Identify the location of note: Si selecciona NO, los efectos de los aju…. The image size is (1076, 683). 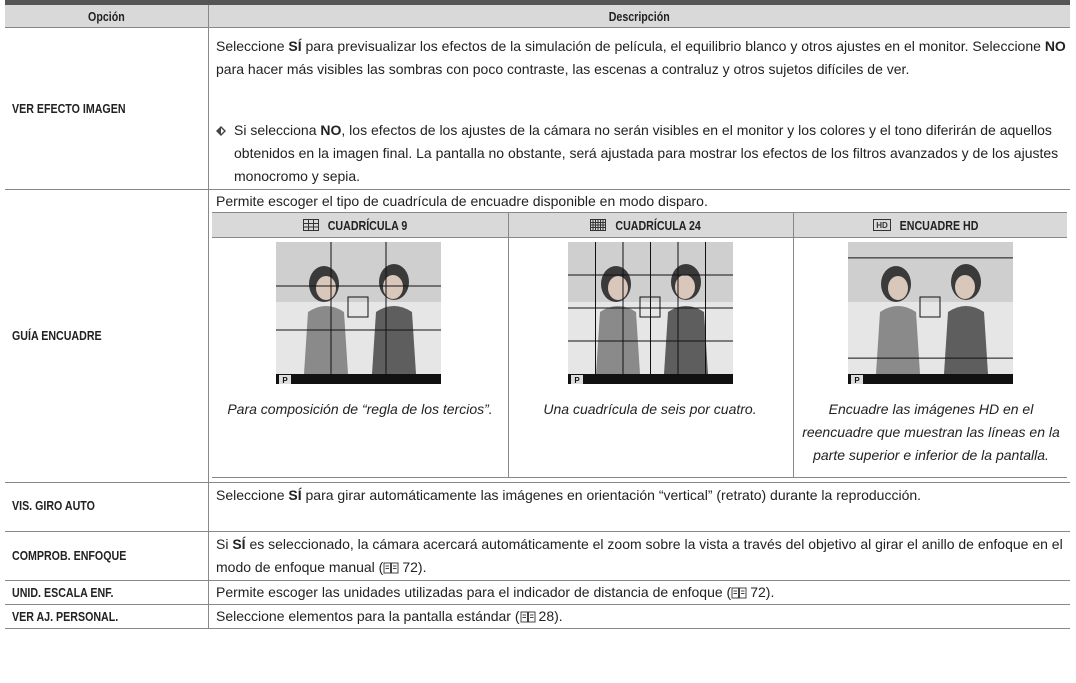
(649, 153).